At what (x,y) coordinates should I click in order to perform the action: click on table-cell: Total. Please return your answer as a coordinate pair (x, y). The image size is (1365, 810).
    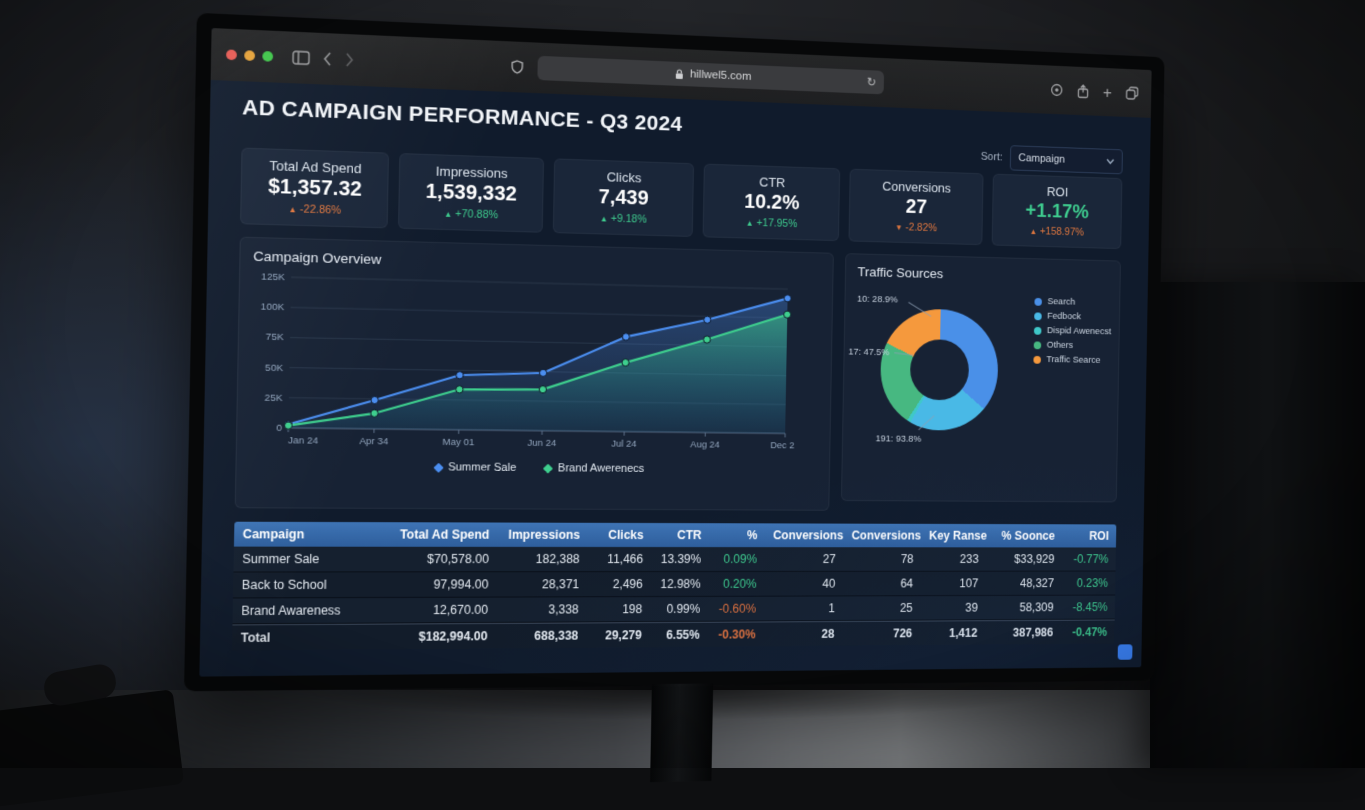
    Looking at the image, I should click on (309, 638).